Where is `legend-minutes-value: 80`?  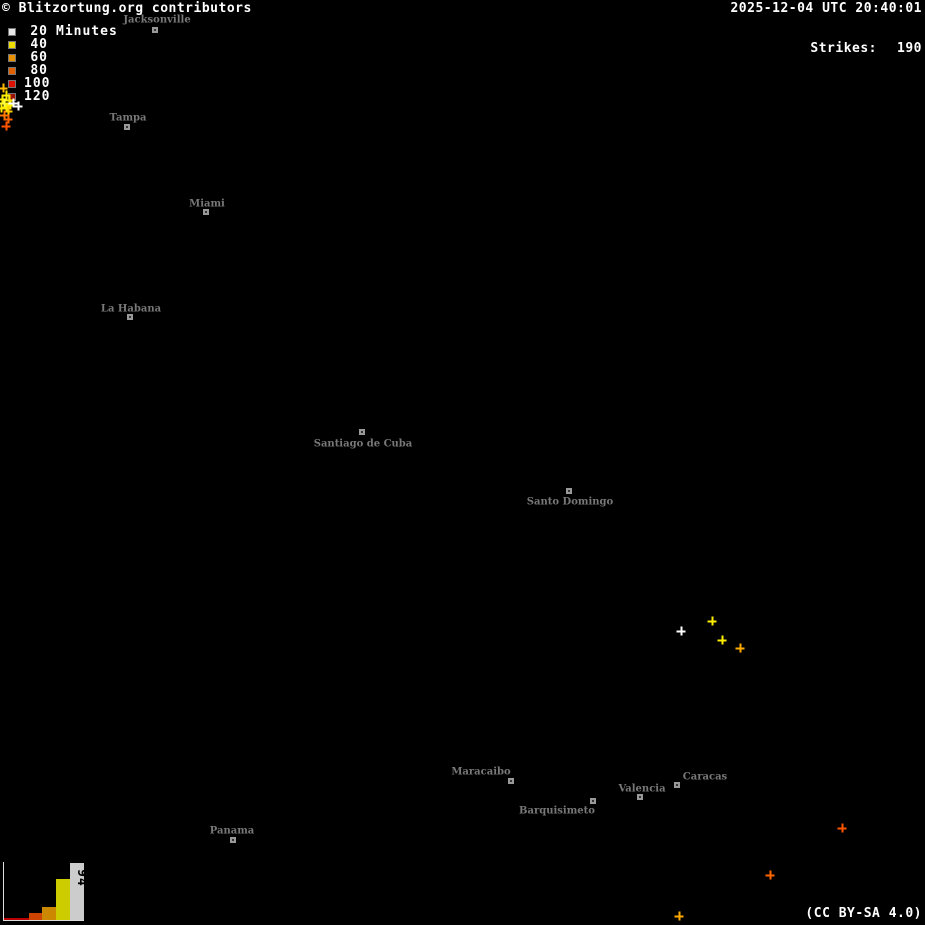 legend-minutes-value: 80 is located at coordinates (39, 70).